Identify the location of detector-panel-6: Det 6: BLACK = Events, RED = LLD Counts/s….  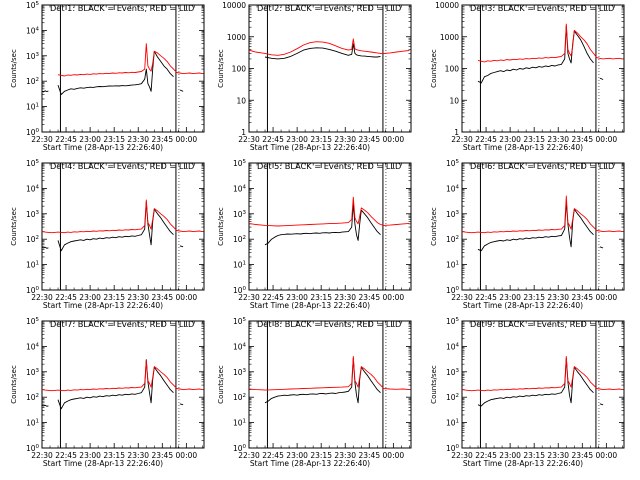
(527, 234).